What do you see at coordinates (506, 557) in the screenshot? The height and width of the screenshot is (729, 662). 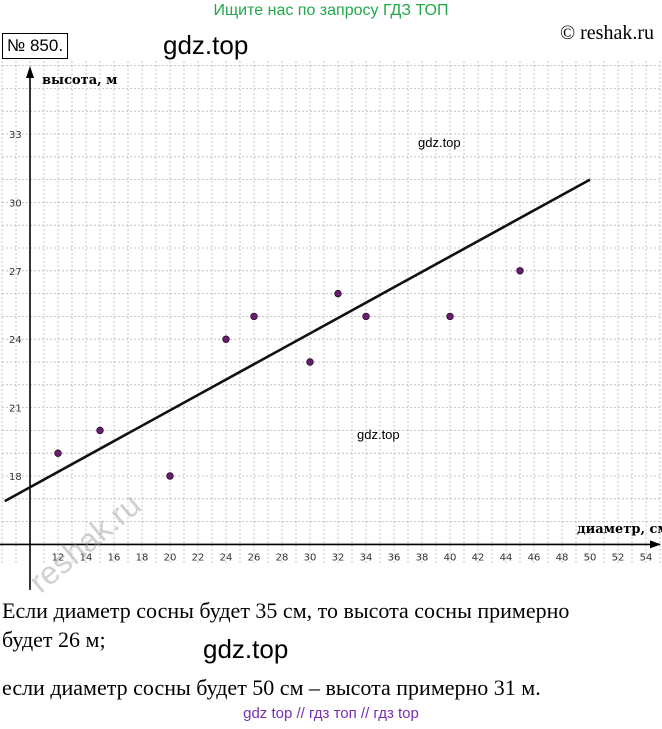 I see `x-tick-label: 44` at bounding box center [506, 557].